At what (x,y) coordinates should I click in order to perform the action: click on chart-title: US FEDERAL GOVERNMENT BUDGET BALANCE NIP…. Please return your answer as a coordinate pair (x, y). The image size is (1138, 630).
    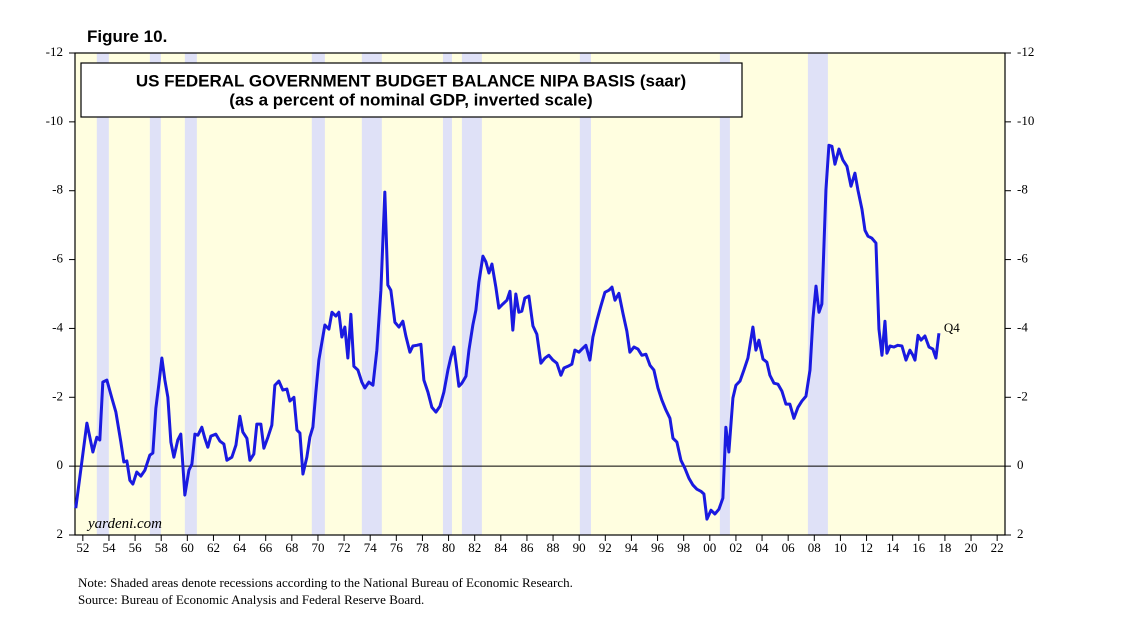
    Looking at the image, I should click on (411, 80).